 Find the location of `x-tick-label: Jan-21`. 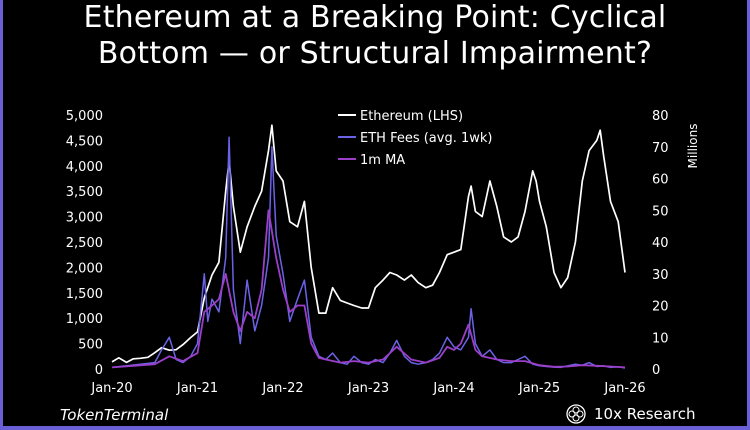

x-tick-label: Jan-21 is located at coordinates (197, 388).